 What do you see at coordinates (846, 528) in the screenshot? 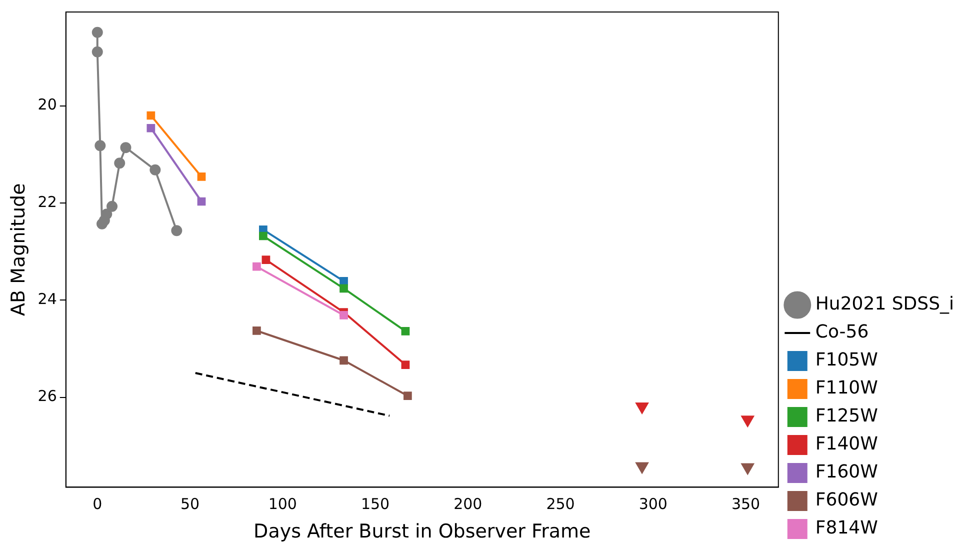
I see `legend-label: F814W` at bounding box center [846, 528].